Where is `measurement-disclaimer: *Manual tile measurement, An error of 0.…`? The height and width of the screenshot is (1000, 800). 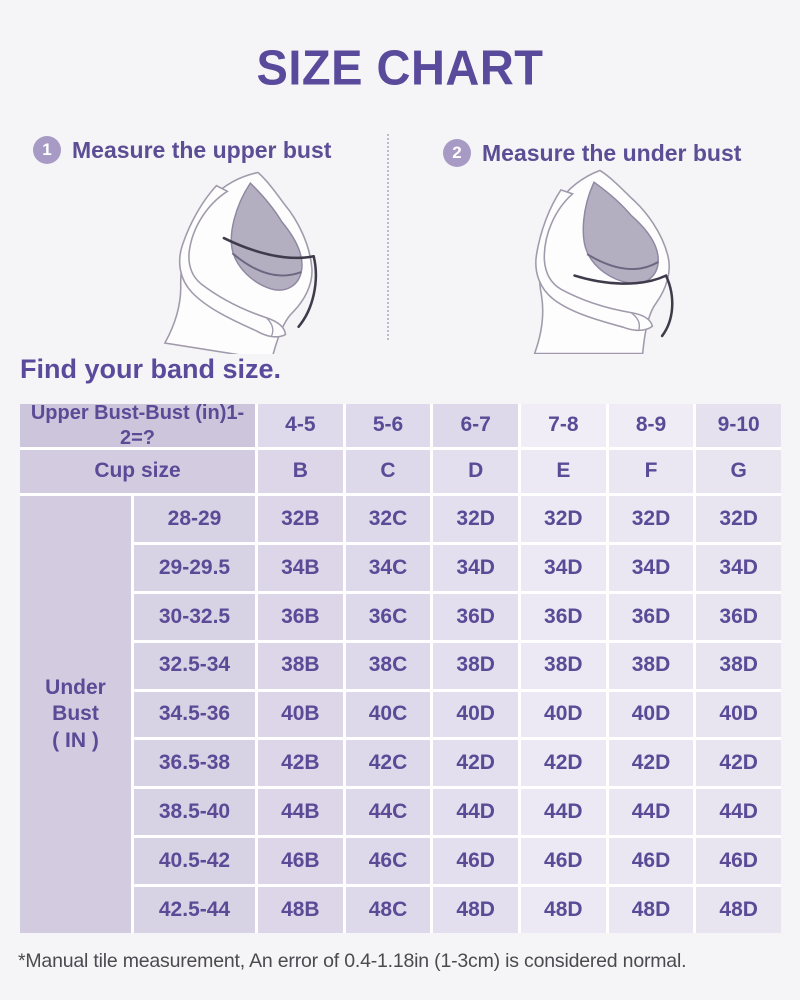
measurement-disclaimer: *Manual tile measurement, An error of 0.… is located at coordinates (352, 961).